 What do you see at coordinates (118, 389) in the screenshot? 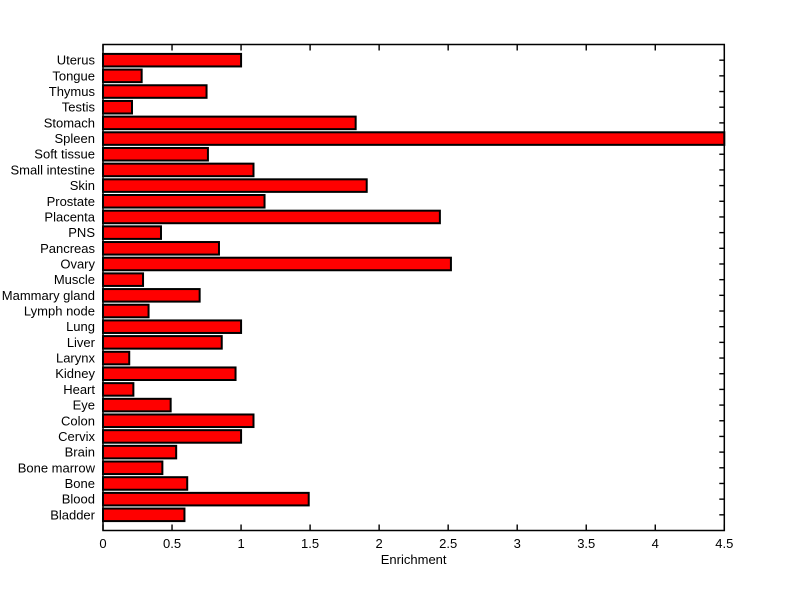
I see `bar-heart` at bounding box center [118, 389].